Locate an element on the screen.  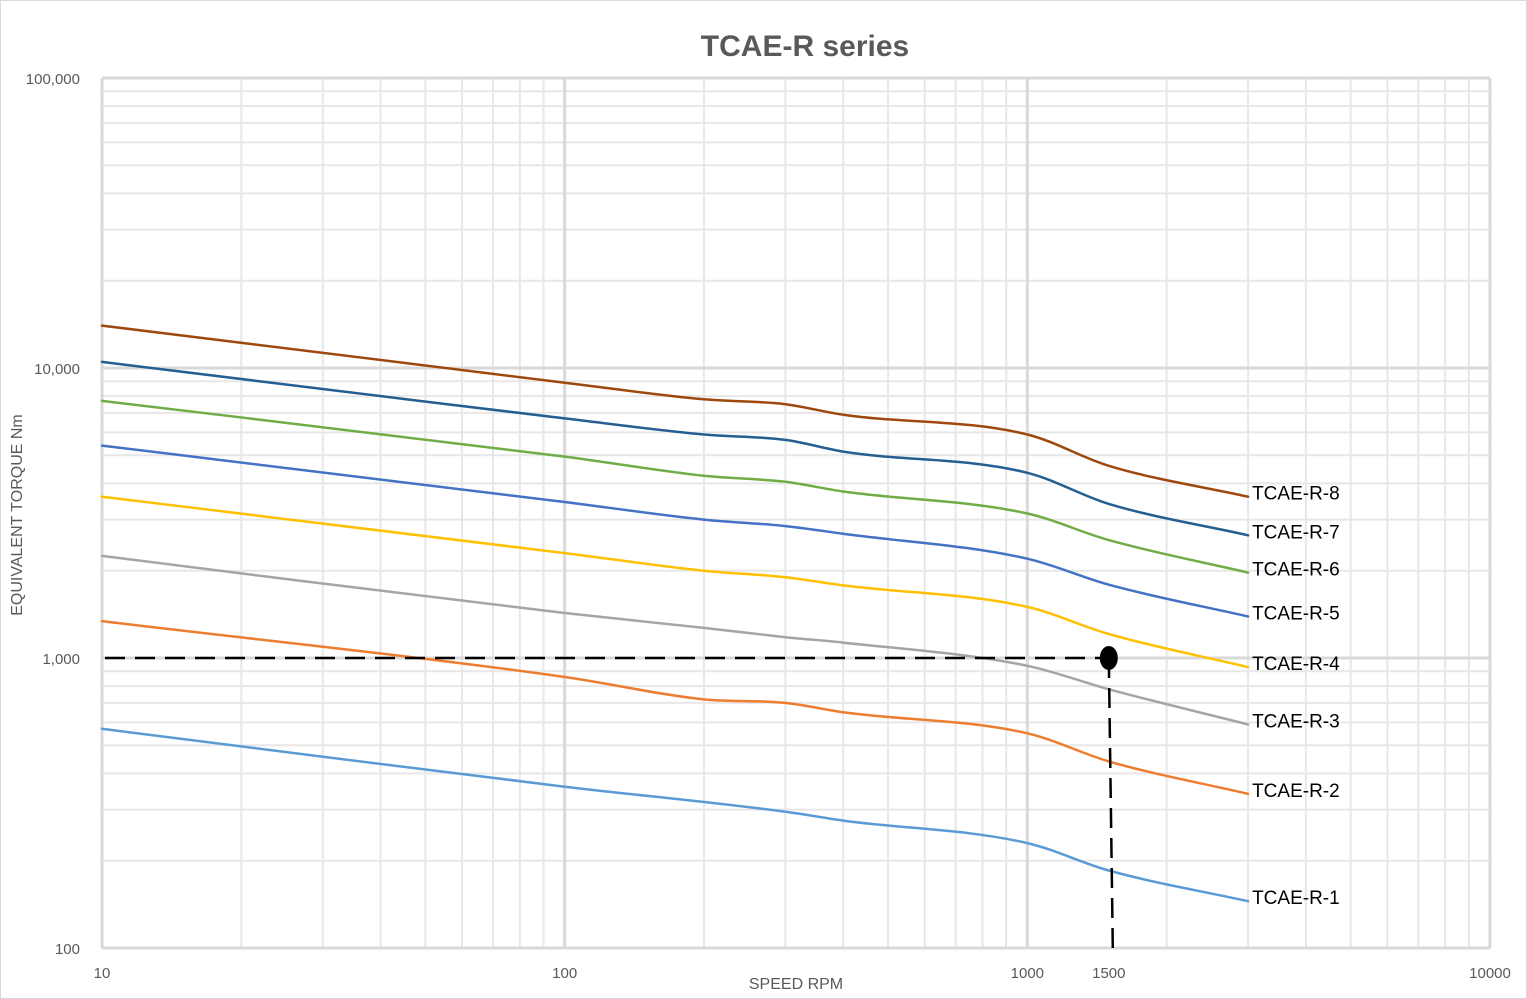
y-tick-label: 1,000 is located at coordinates (61, 659).